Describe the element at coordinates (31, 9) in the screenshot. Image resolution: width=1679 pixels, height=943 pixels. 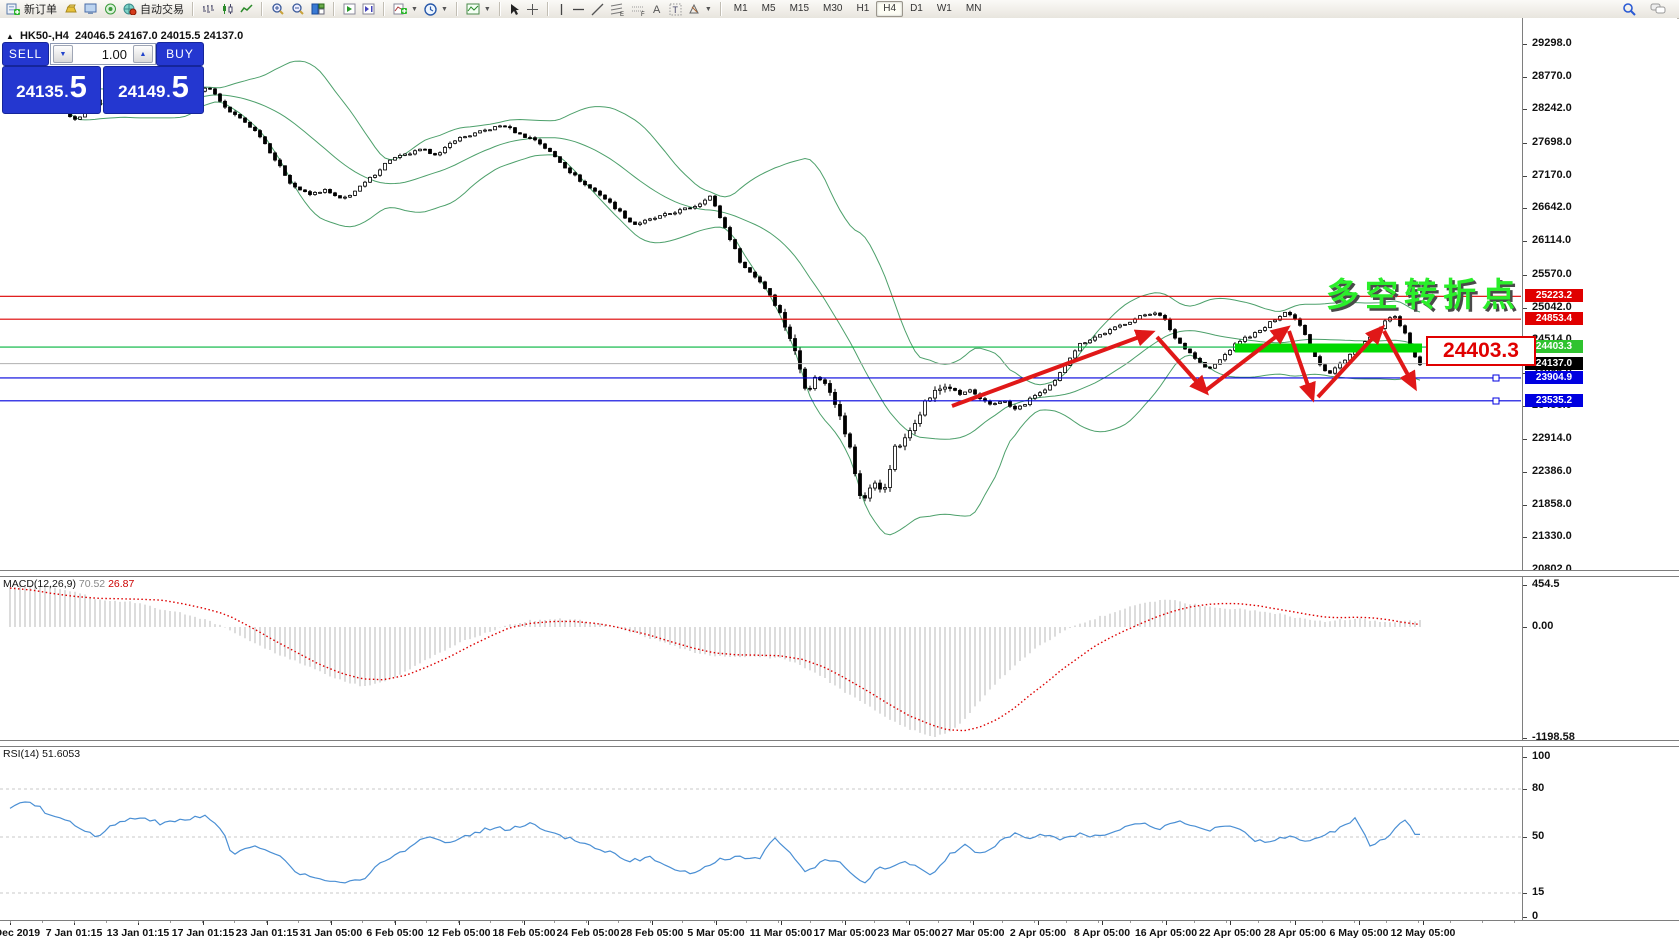
I see `new-order-button: 新订单` at that location.